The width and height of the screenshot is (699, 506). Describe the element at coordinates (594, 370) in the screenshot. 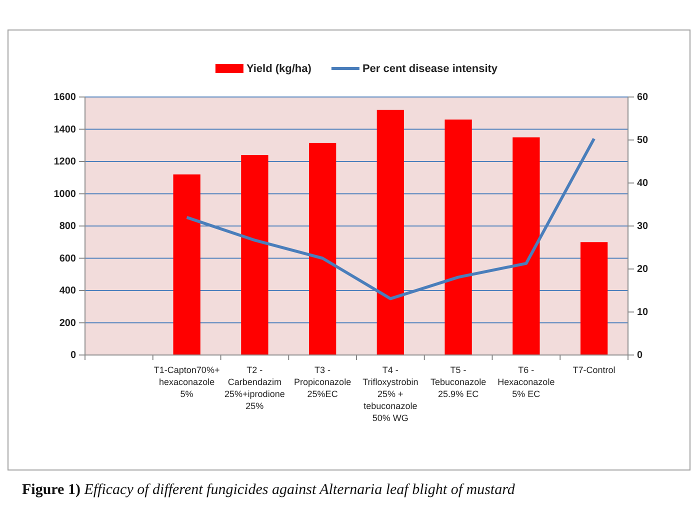

I see `x-tick-label: T7-Control` at that location.